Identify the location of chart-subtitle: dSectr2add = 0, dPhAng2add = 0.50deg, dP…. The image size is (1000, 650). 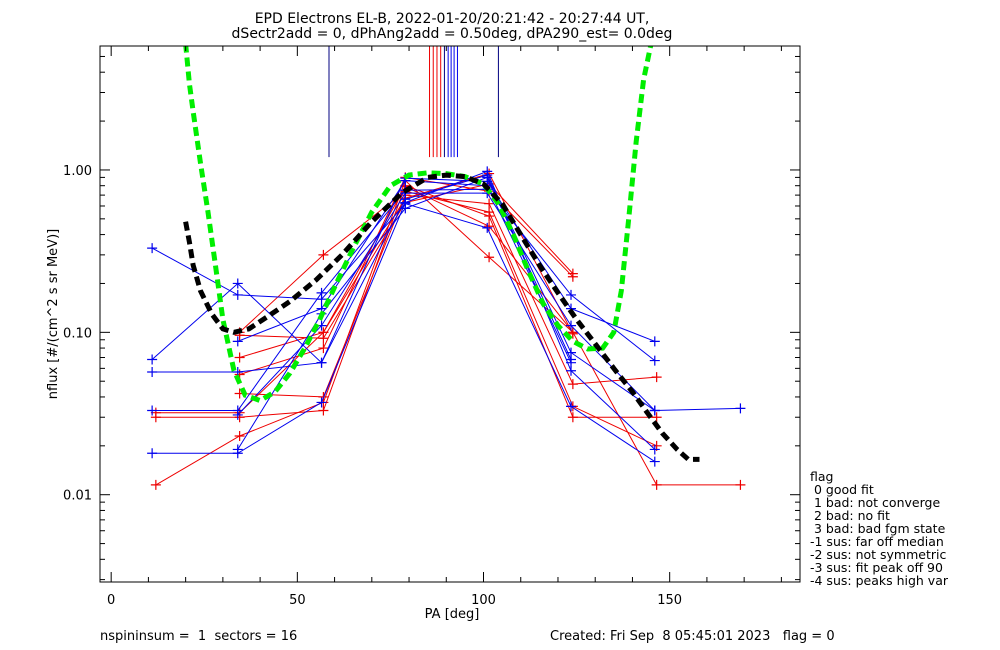
(452, 34).